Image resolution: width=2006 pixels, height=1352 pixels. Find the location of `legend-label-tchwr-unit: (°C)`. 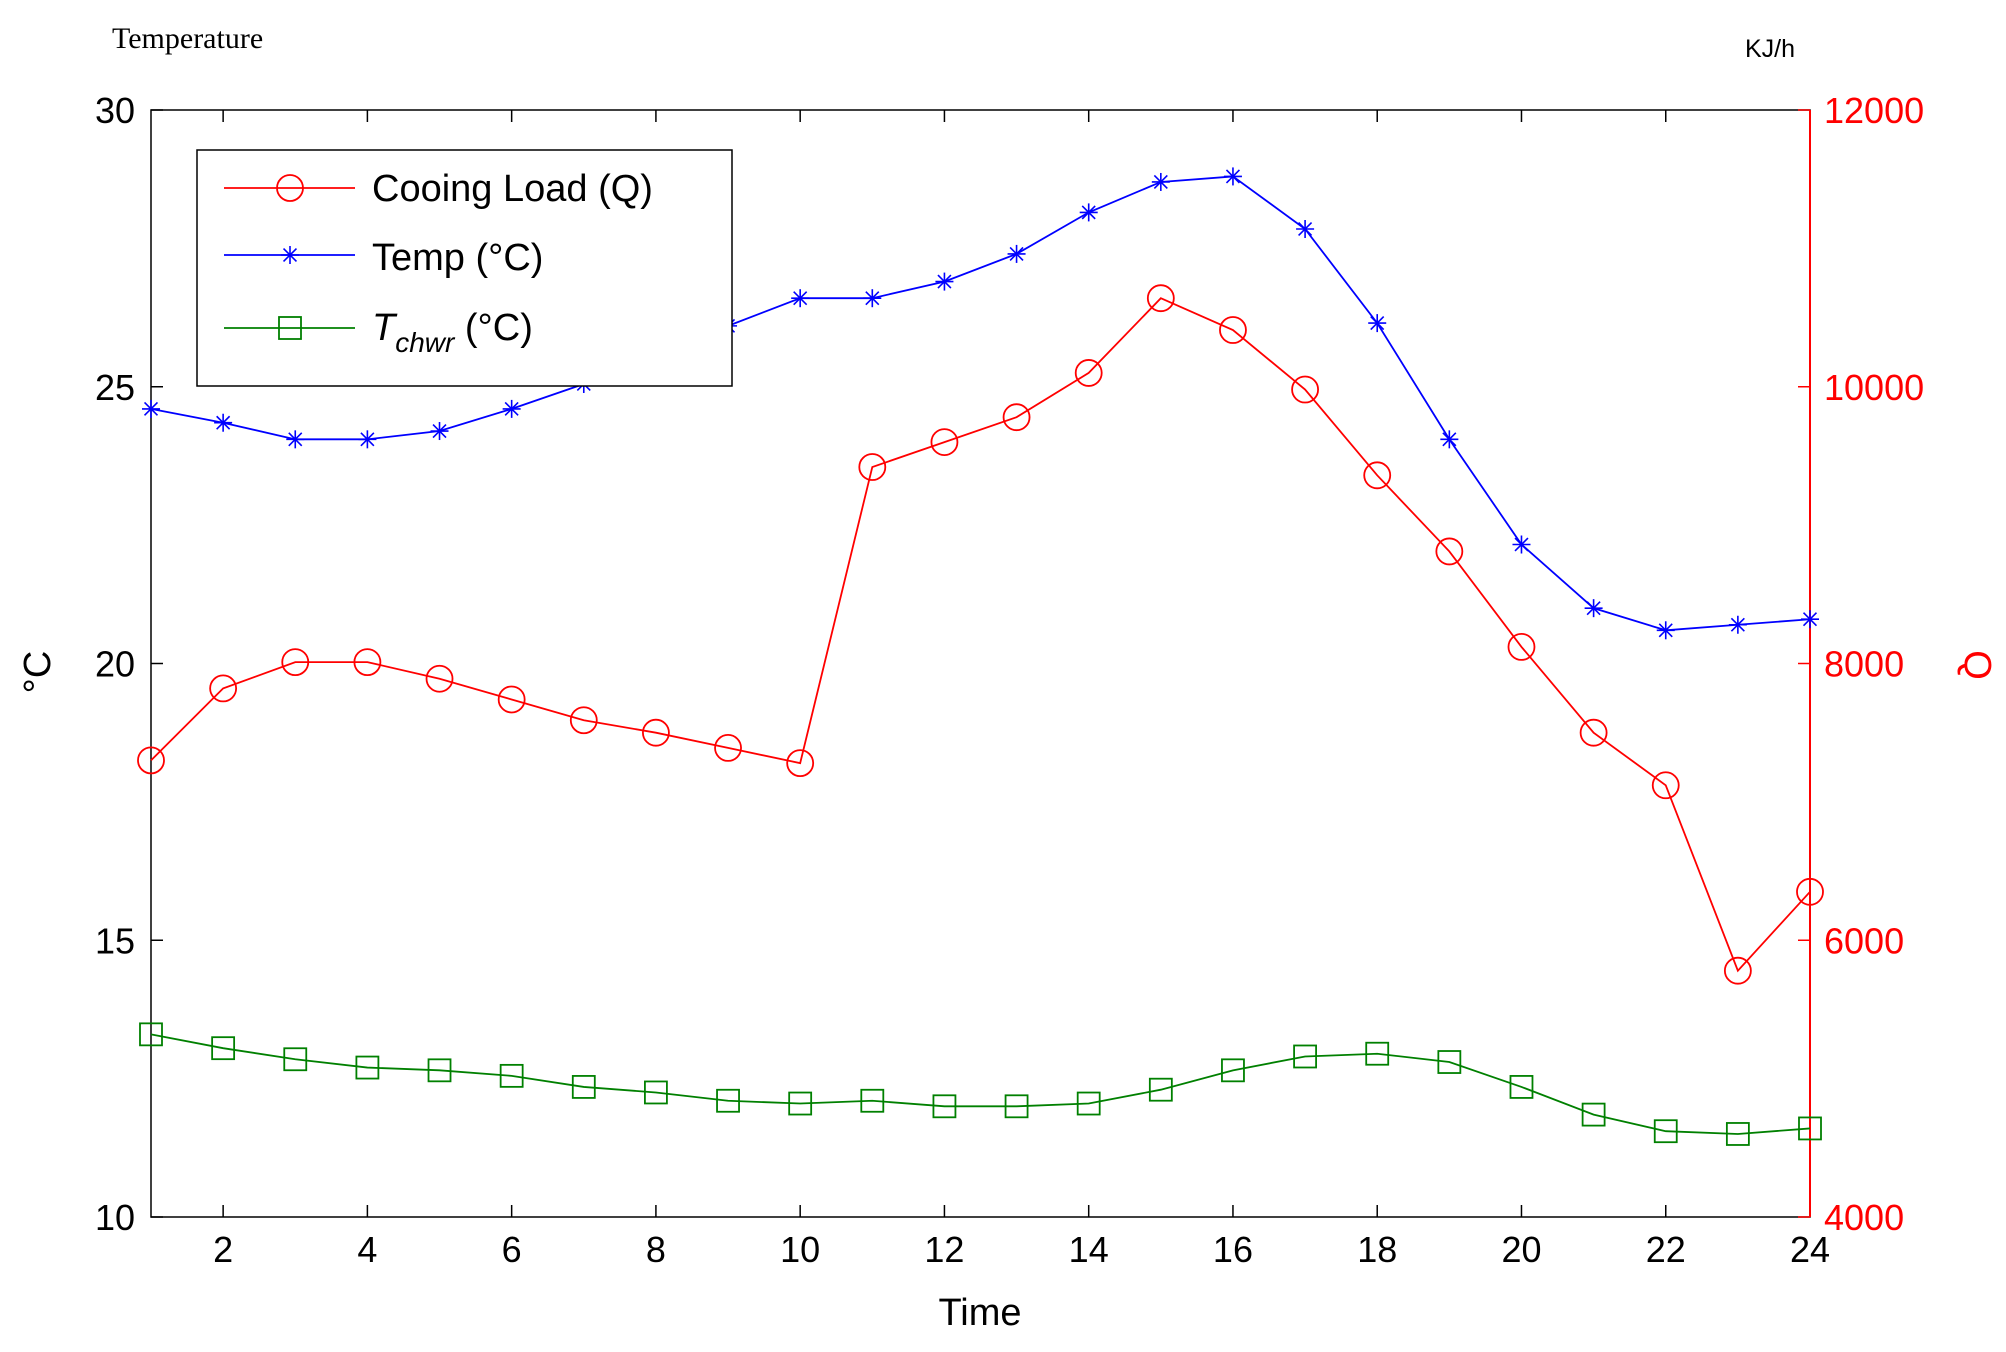

legend-label-tchwr-unit: (°C) is located at coordinates (493, 328).